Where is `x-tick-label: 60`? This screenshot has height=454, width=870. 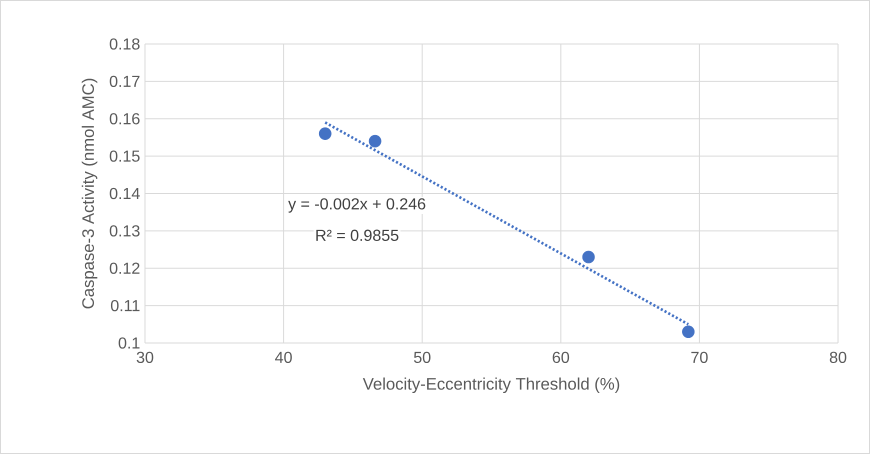
x-tick-label: 60 is located at coordinates (561, 358).